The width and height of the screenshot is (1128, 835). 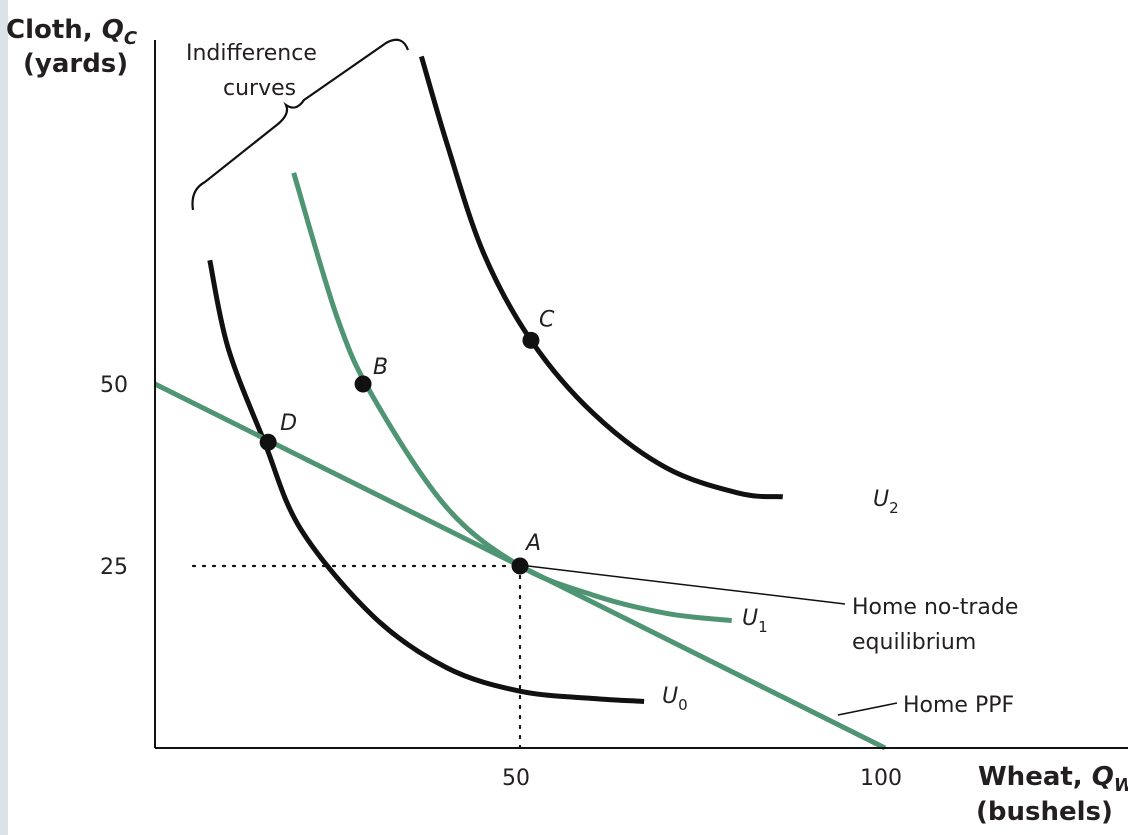 What do you see at coordinates (72, 32) in the screenshot?
I see `y-axis-title: Cloth, QC` at bounding box center [72, 32].